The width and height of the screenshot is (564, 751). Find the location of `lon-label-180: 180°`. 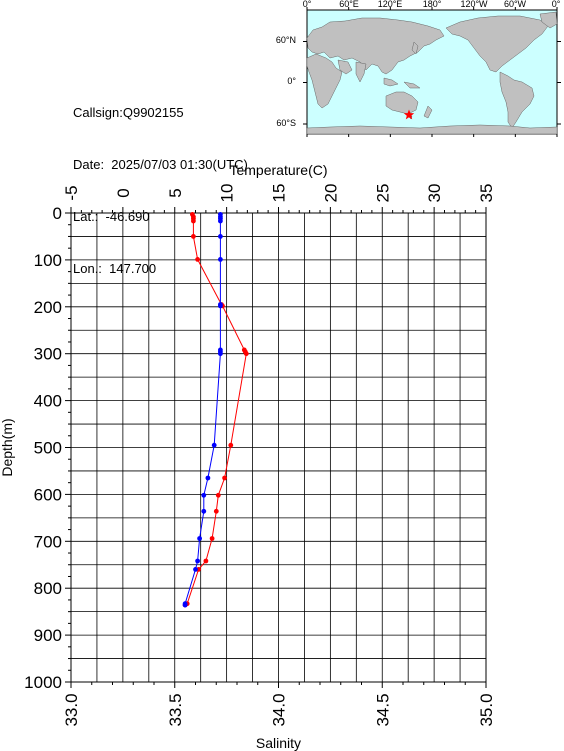

lon-label-180: 180° is located at coordinates (432, 4).